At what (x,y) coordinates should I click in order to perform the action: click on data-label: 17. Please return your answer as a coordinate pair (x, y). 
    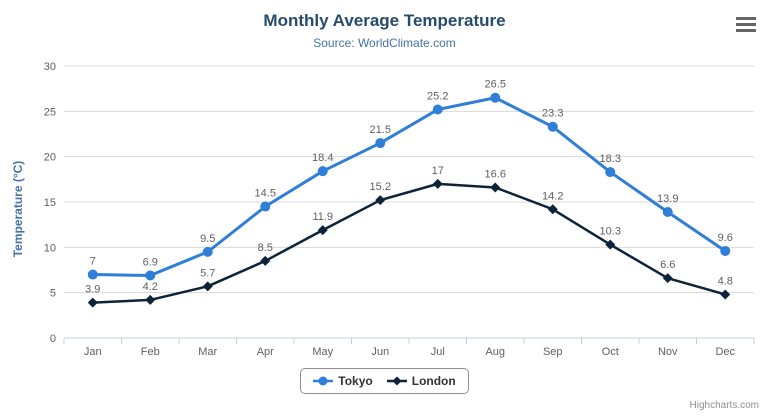
    Looking at the image, I should click on (438, 171).